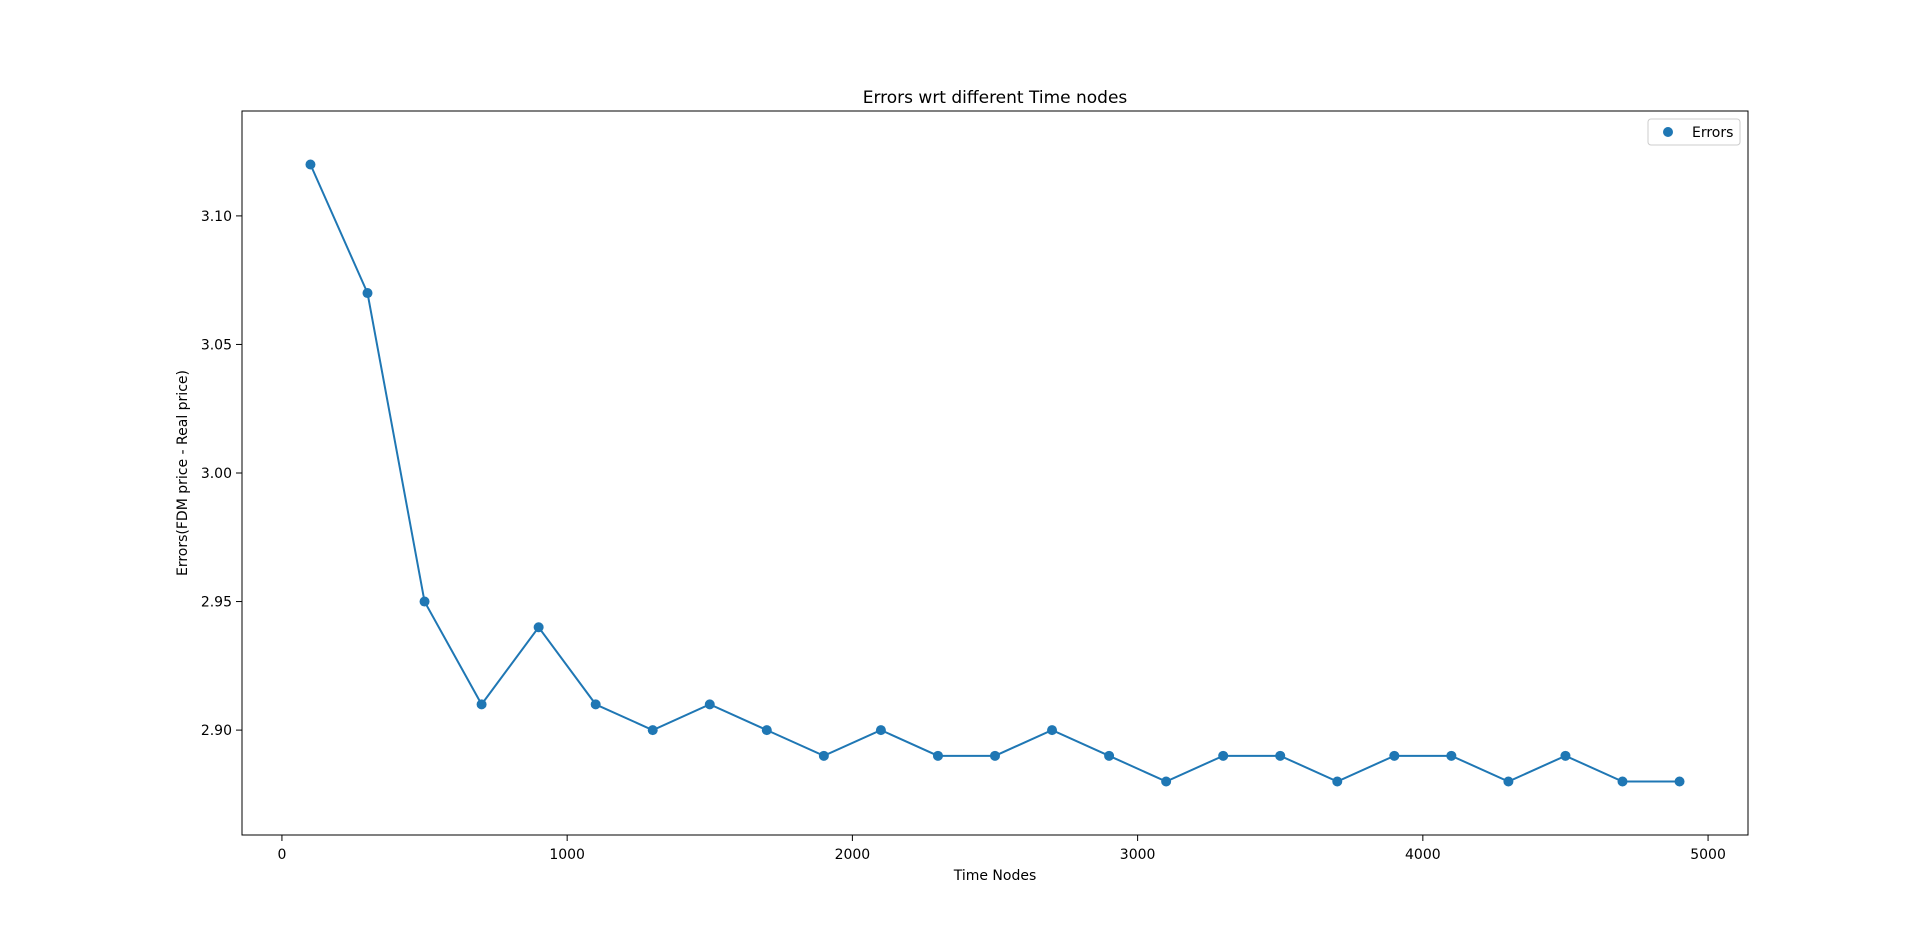  What do you see at coordinates (1668, 132) in the screenshot?
I see `legend-marker-errors` at bounding box center [1668, 132].